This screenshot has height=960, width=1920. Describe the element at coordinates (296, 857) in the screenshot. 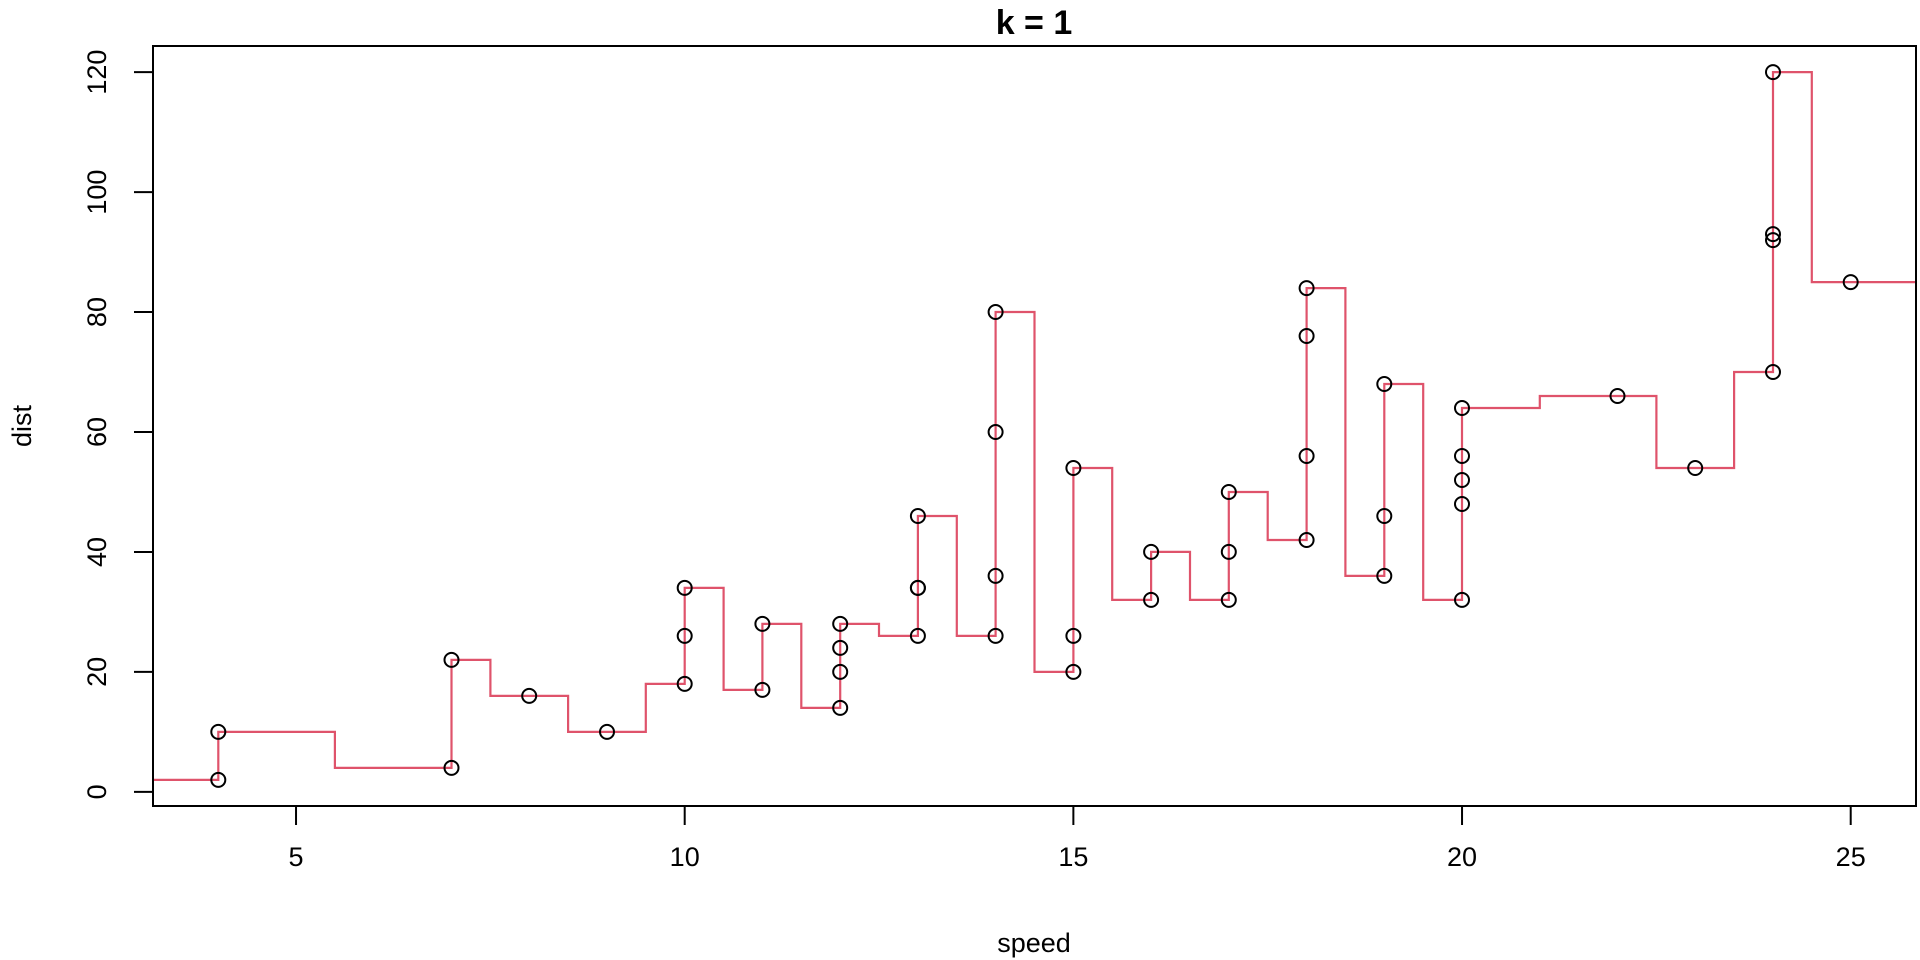

I see `x-tick-label: 5` at that location.